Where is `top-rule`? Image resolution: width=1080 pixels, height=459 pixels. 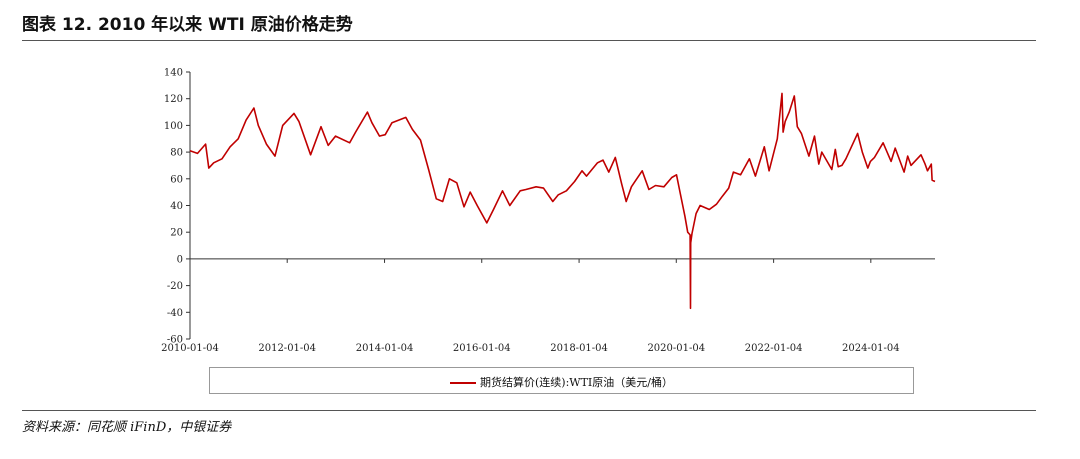 top-rule is located at coordinates (529, 40).